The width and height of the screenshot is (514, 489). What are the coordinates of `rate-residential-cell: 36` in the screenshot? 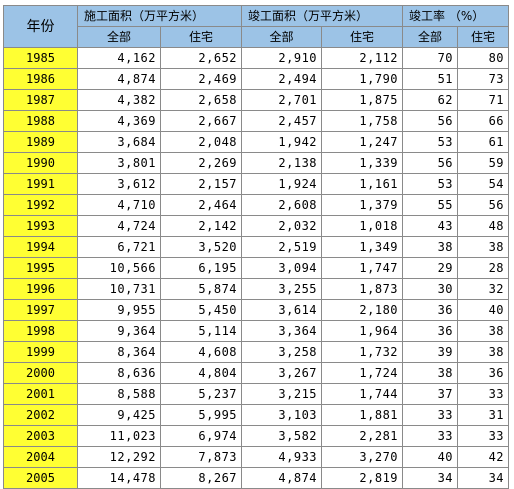 It's located at (483, 373).